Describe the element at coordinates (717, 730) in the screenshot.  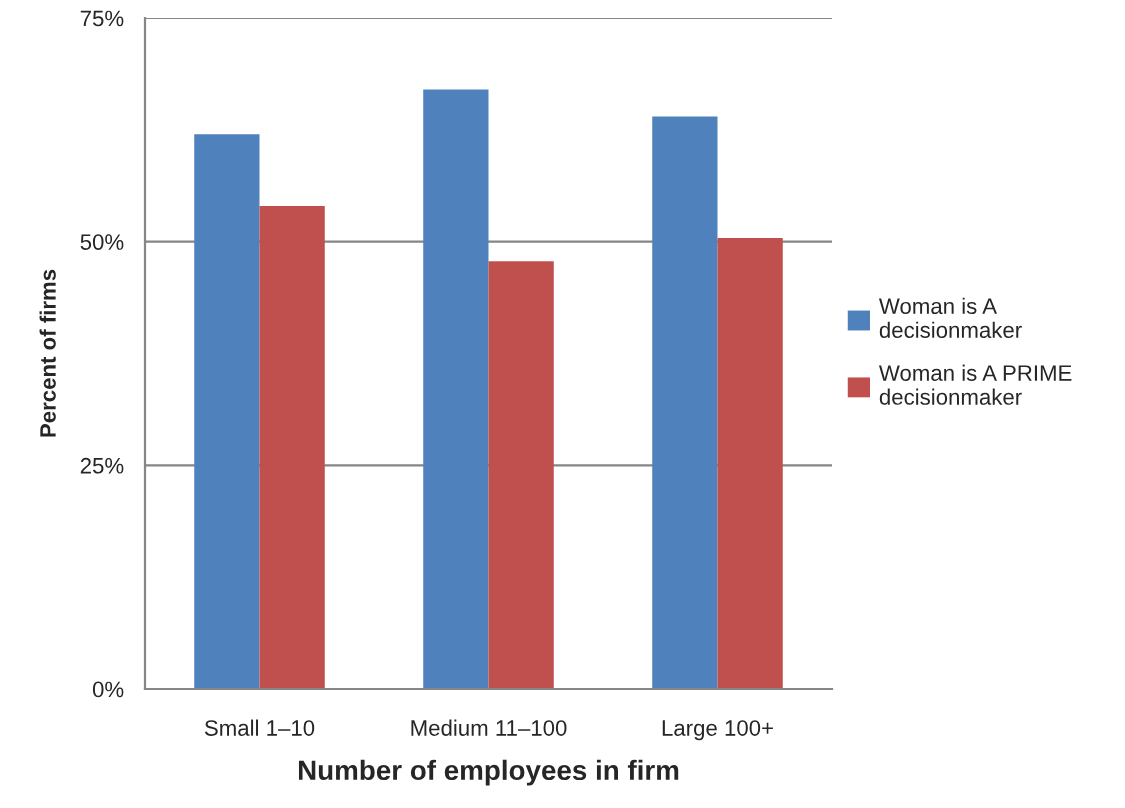
I see `x-tick-label: Large 100+` at that location.